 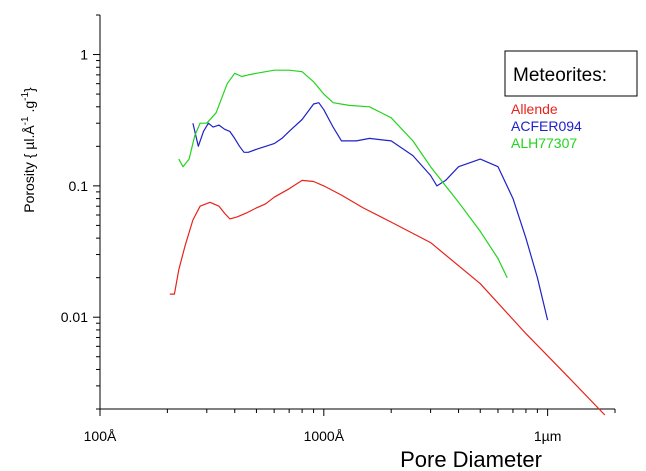 What do you see at coordinates (544, 143) in the screenshot?
I see `legend-entry-alh77307: ALH77307` at bounding box center [544, 143].